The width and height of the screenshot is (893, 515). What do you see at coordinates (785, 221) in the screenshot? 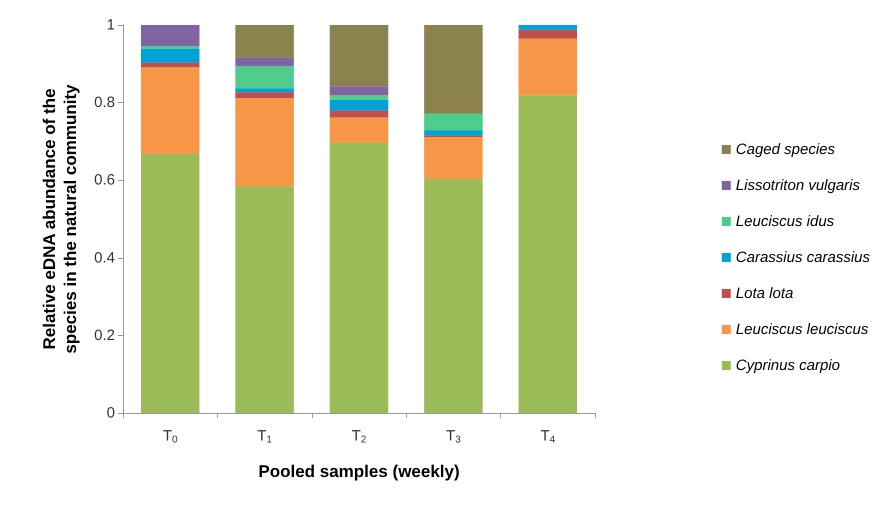
I see `legend-label: Leuciscus idus` at bounding box center [785, 221].